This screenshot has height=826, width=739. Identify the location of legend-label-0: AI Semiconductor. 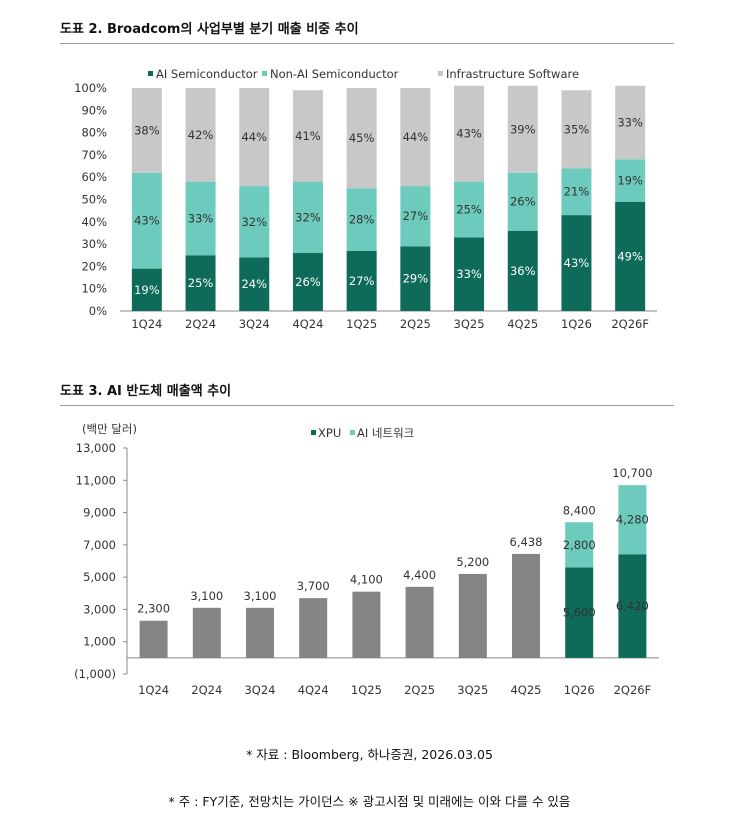
(207, 74).